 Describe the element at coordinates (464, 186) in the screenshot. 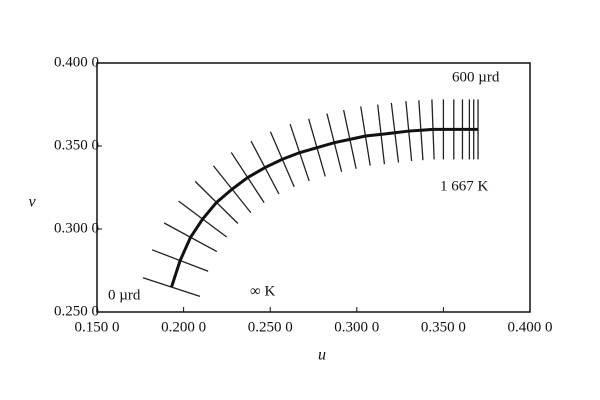

I see `annotation: 1 667 K` at that location.